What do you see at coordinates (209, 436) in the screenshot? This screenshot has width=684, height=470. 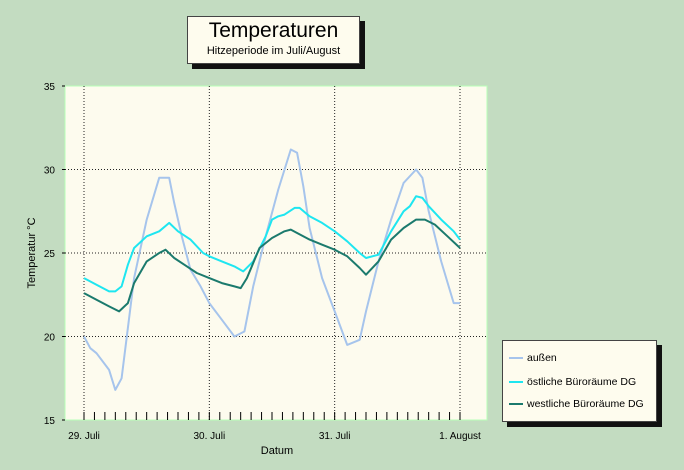 I see `x-tick-label: 30. Juli` at bounding box center [209, 436].